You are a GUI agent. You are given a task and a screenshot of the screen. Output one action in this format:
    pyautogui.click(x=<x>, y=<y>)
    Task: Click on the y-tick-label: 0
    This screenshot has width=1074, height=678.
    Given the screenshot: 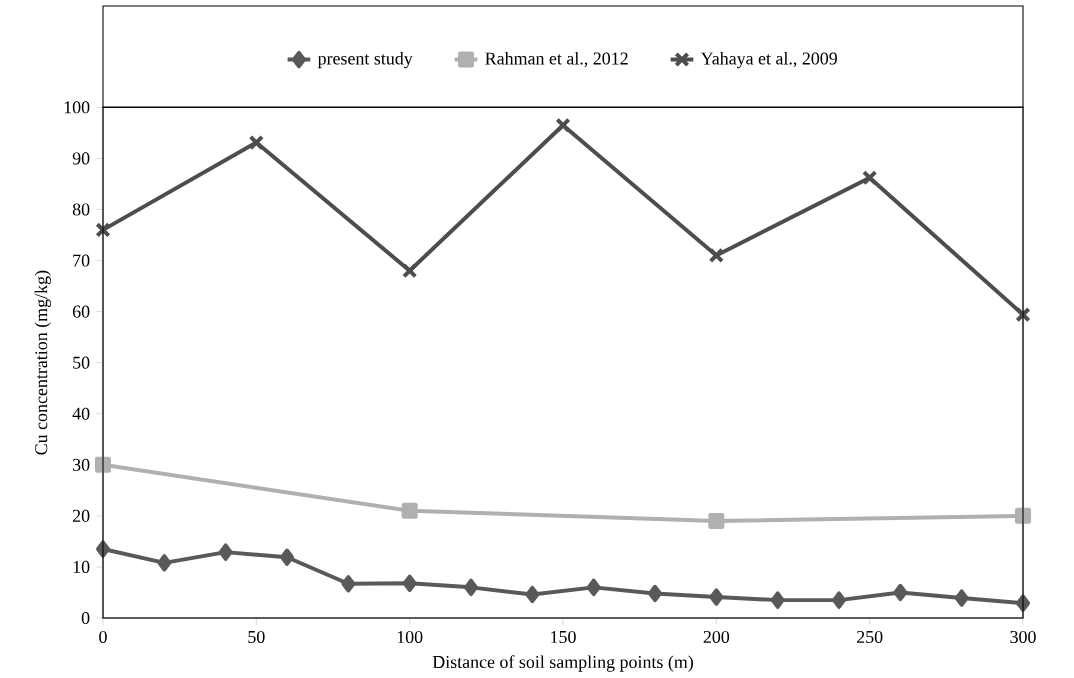 What is the action you would take?
    pyautogui.click(x=85, y=618)
    